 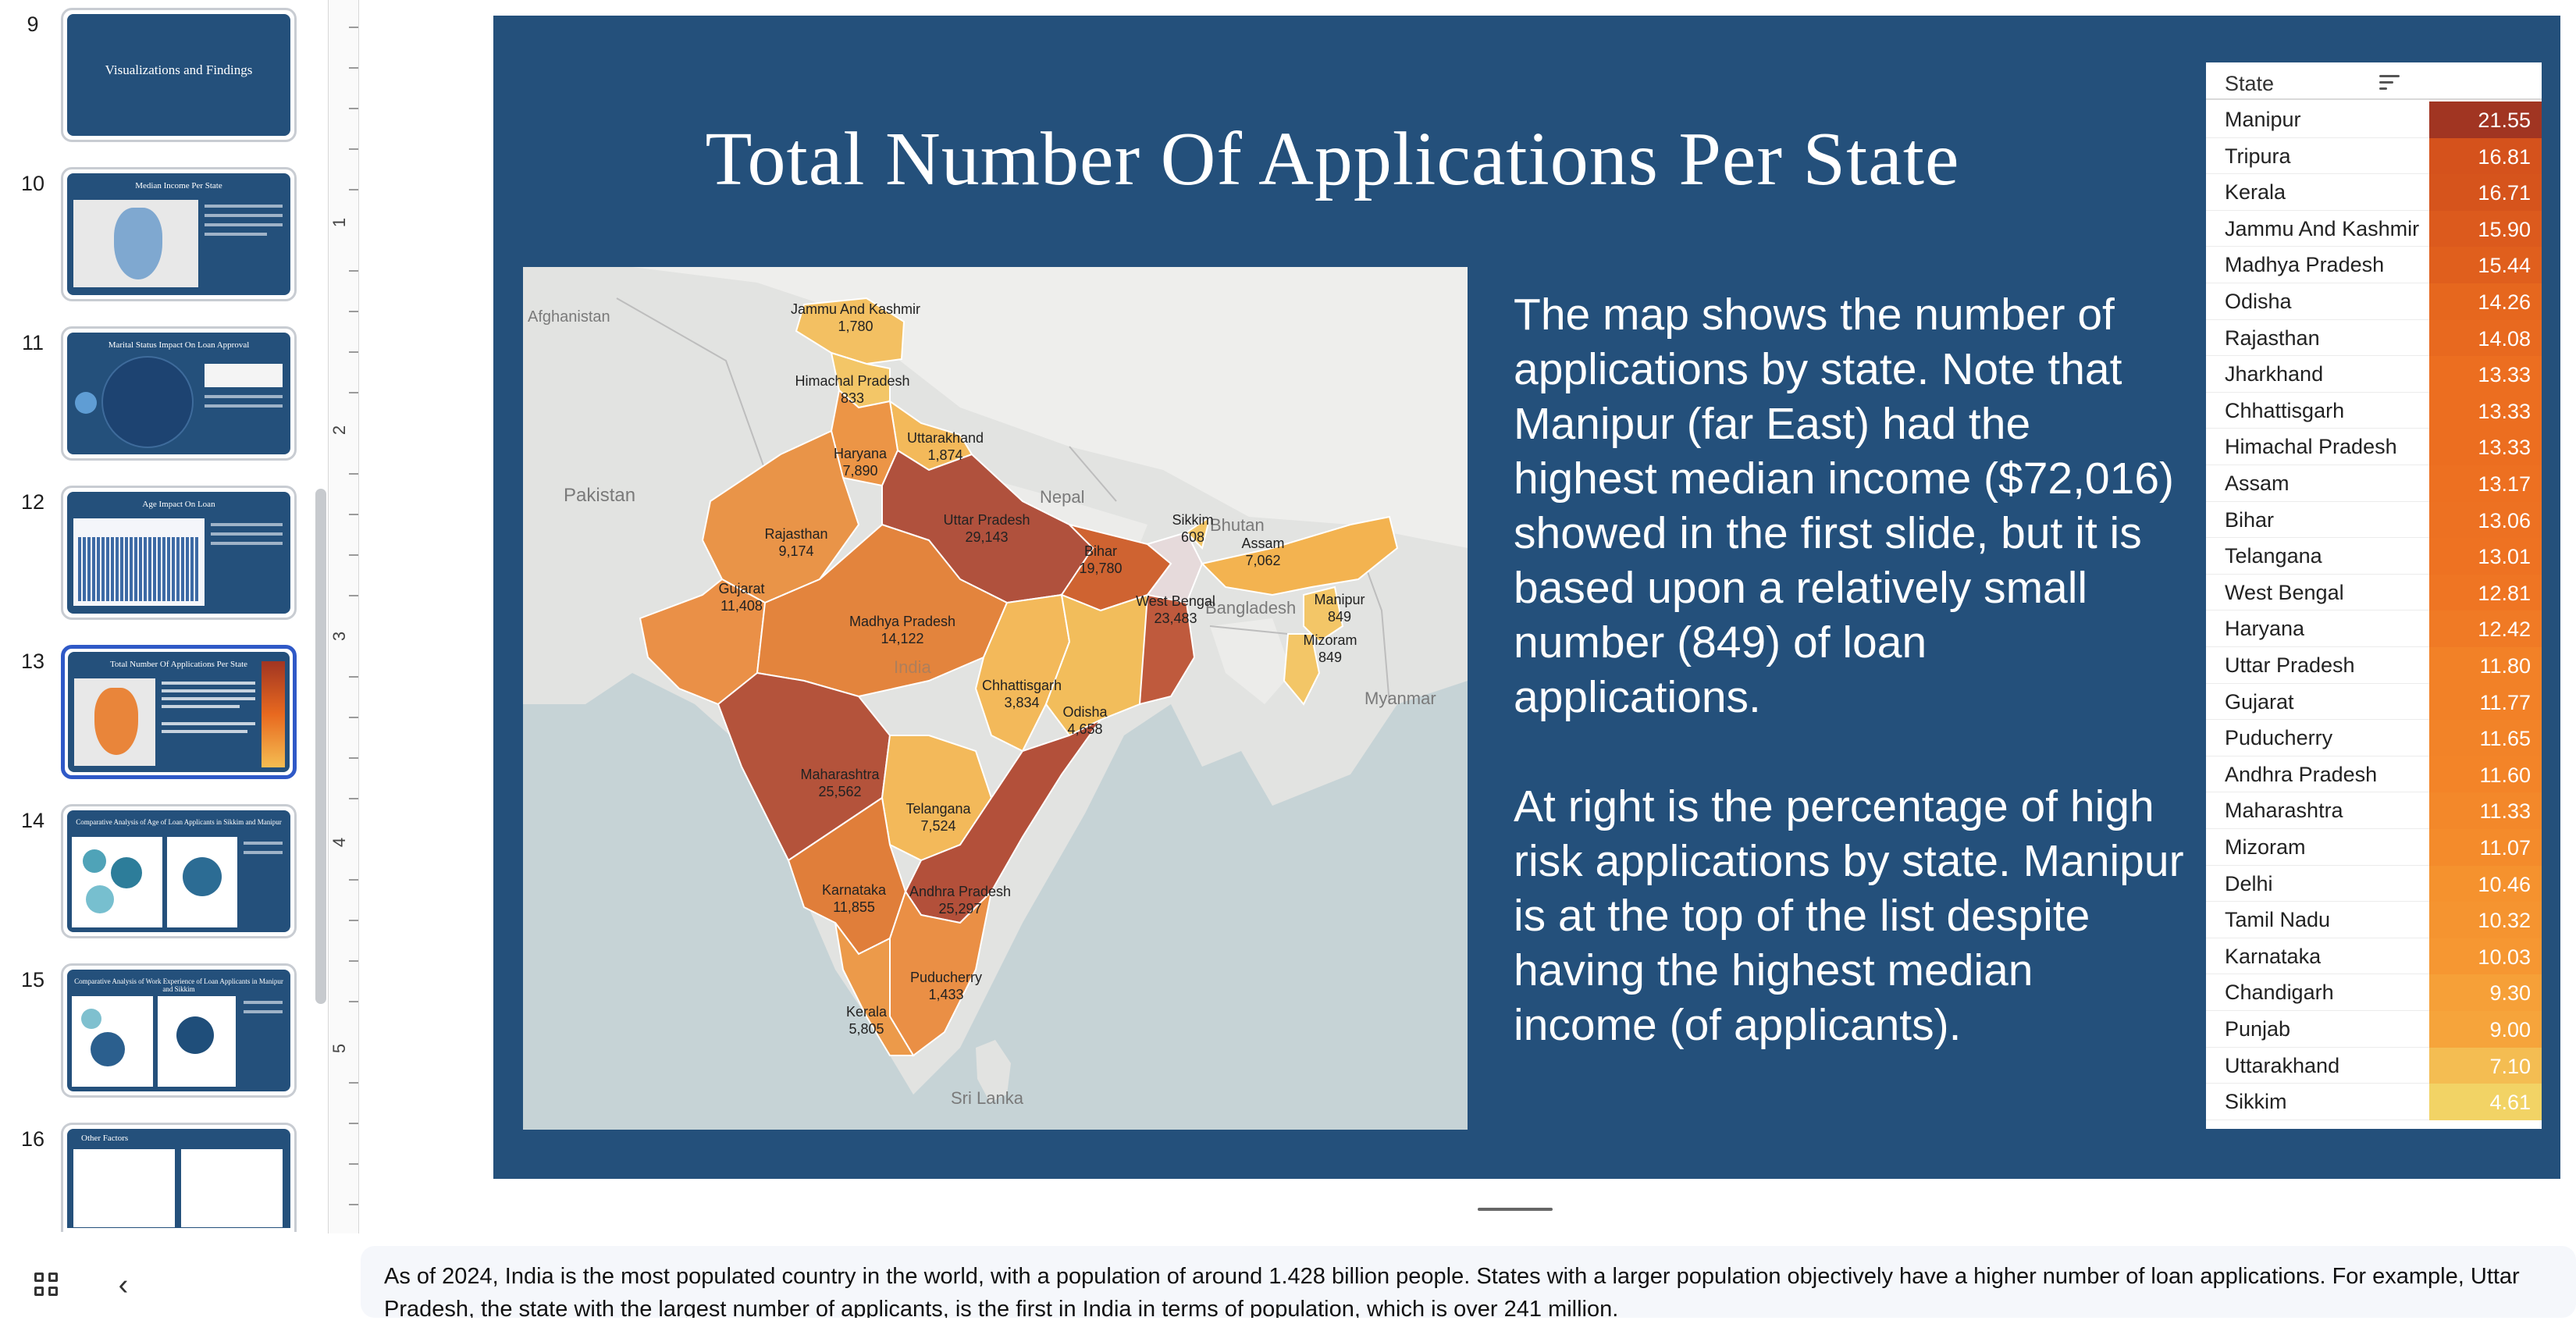 What do you see at coordinates (2374, 665) in the screenshot?
I see `table-row: Uttar Pradesh 11.80` at bounding box center [2374, 665].